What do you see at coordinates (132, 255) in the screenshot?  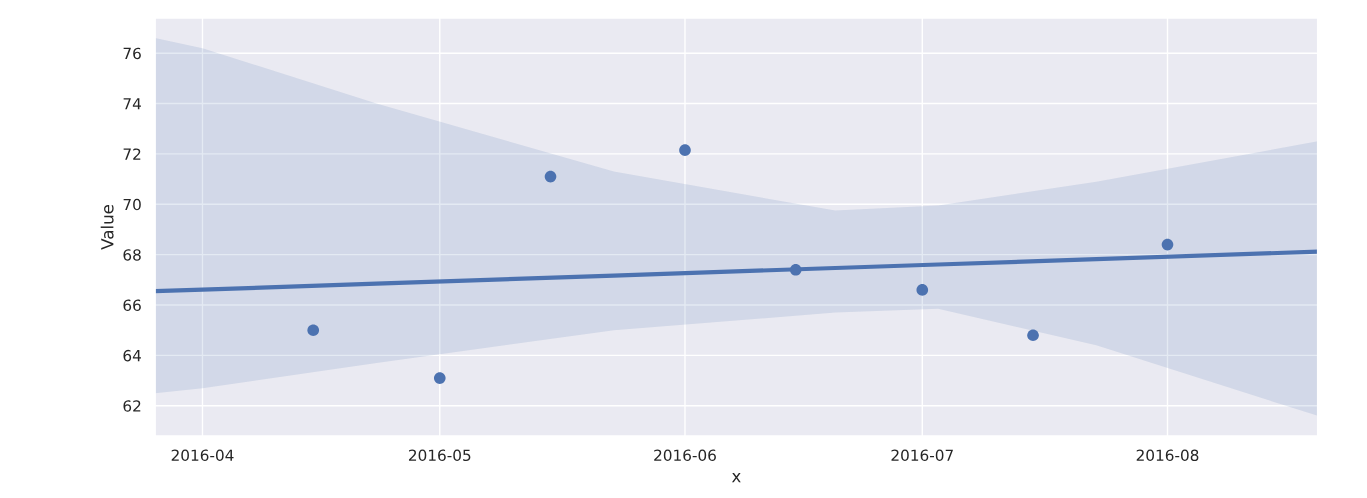 I see `y-tick-label: 68` at bounding box center [132, 255].